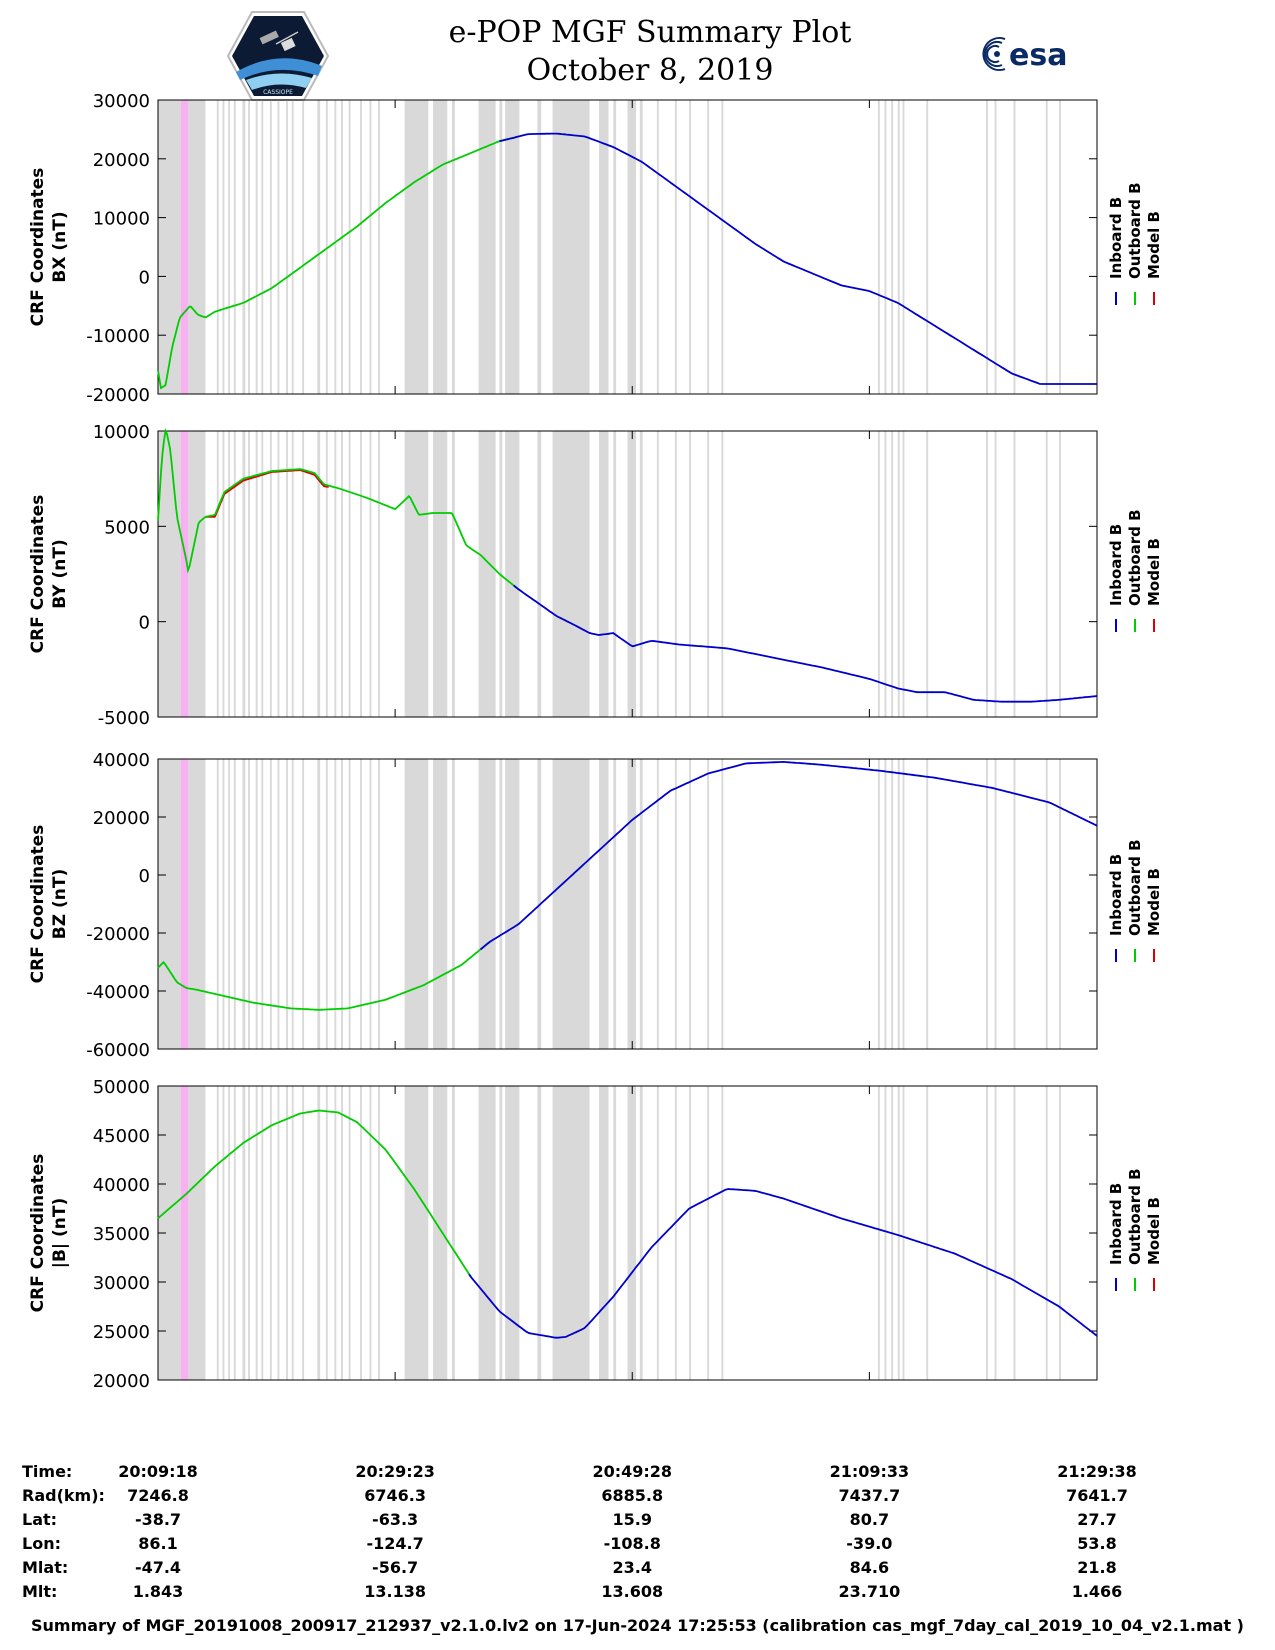 The width and height of the screenshot is (1275, 1650). What do you see at coordinates (1097, 1495) in the screenshot?
I see `ephemeris-value: 7641.7` at bounding box center [1097, 1495].